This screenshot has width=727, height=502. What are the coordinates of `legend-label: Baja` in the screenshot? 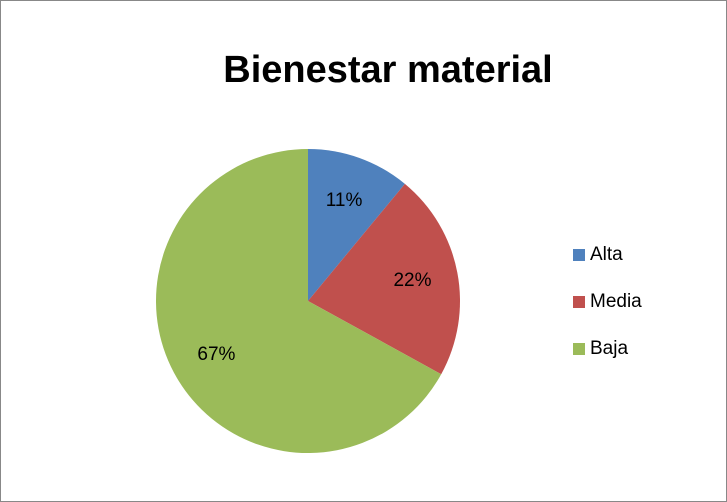 It's located at (609, 348).